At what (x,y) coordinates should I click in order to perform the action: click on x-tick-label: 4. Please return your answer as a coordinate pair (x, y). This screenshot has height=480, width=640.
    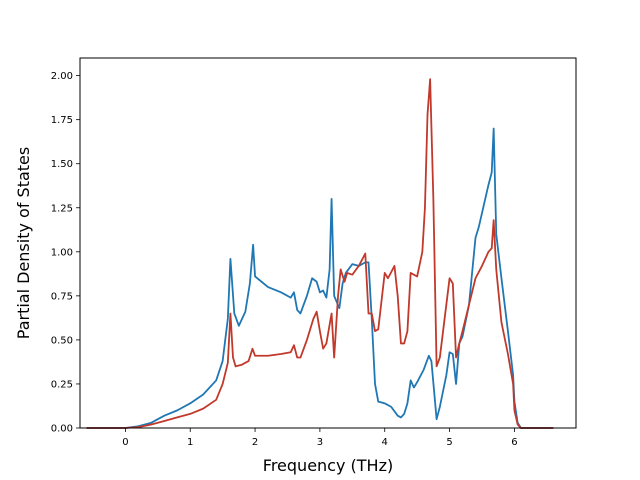
    Looking at the image, I should click on (385, 442).